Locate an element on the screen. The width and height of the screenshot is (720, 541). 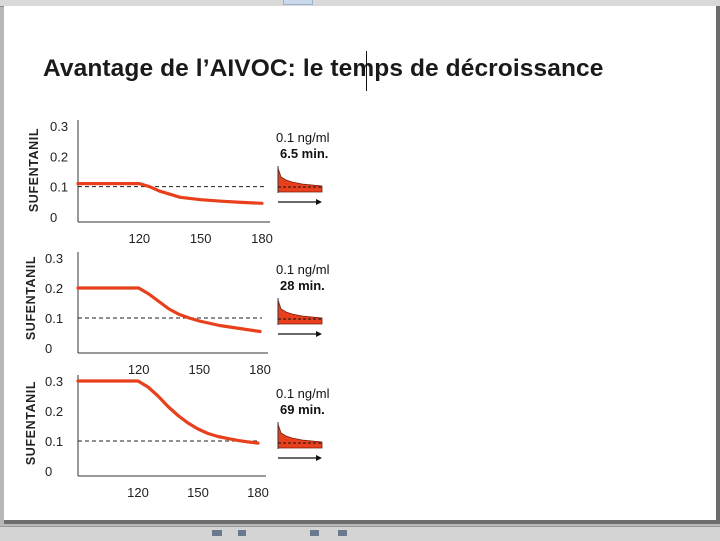
window-tab is located at coordinates (298, 2).